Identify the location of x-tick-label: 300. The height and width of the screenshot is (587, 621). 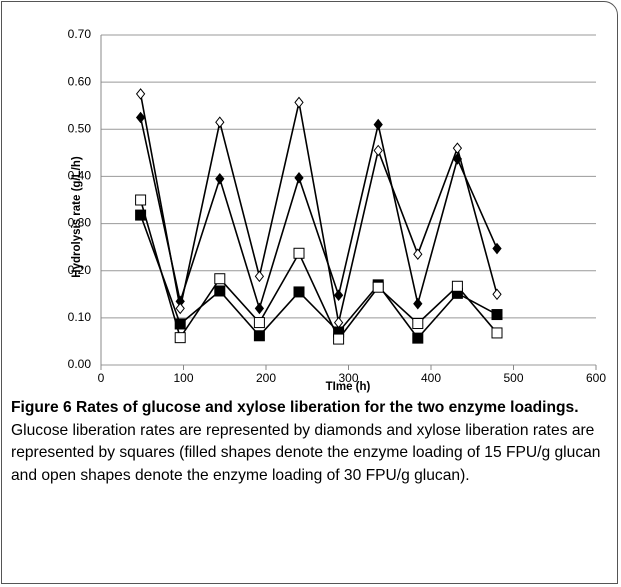
(348, 378).